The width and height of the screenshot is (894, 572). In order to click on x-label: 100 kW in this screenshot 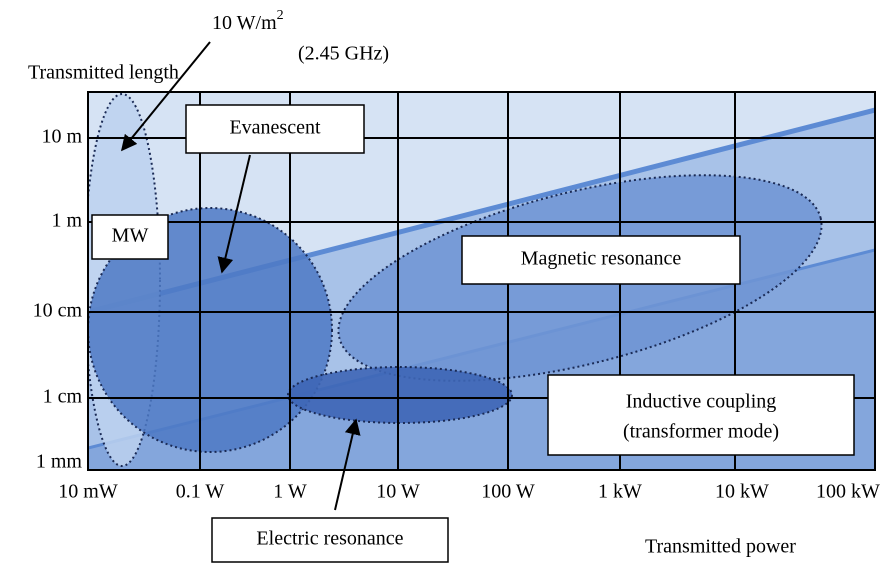, I will do `click(848, 492)`.